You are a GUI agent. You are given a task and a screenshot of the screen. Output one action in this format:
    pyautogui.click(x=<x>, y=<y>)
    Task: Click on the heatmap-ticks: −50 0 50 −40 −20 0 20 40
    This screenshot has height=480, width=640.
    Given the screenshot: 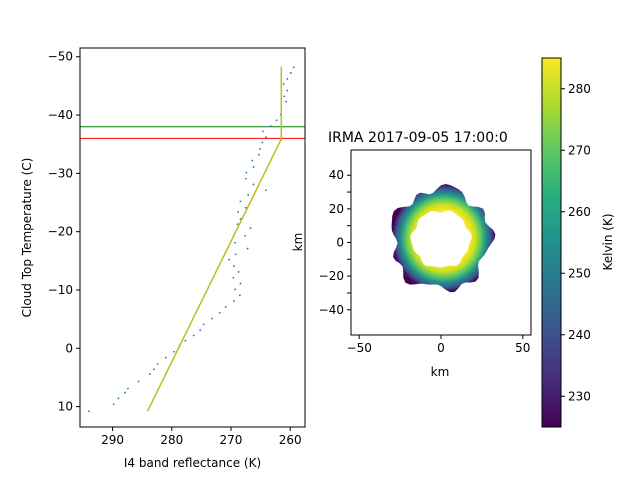 What is the action you would take?
    pyautogui.click(x=425, y=261)
    